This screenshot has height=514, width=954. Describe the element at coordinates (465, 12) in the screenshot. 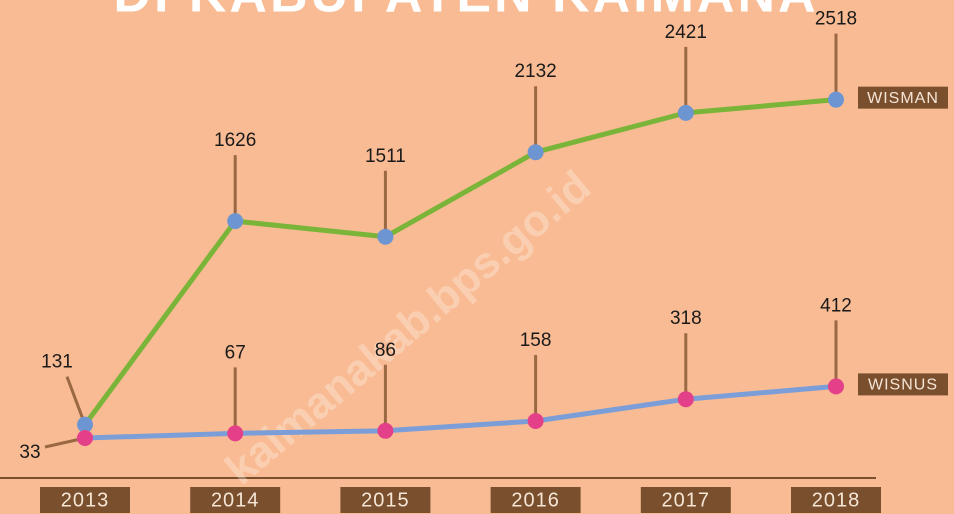

I see `chart-title: DI KABUPATEN KAIMANA` at that location.